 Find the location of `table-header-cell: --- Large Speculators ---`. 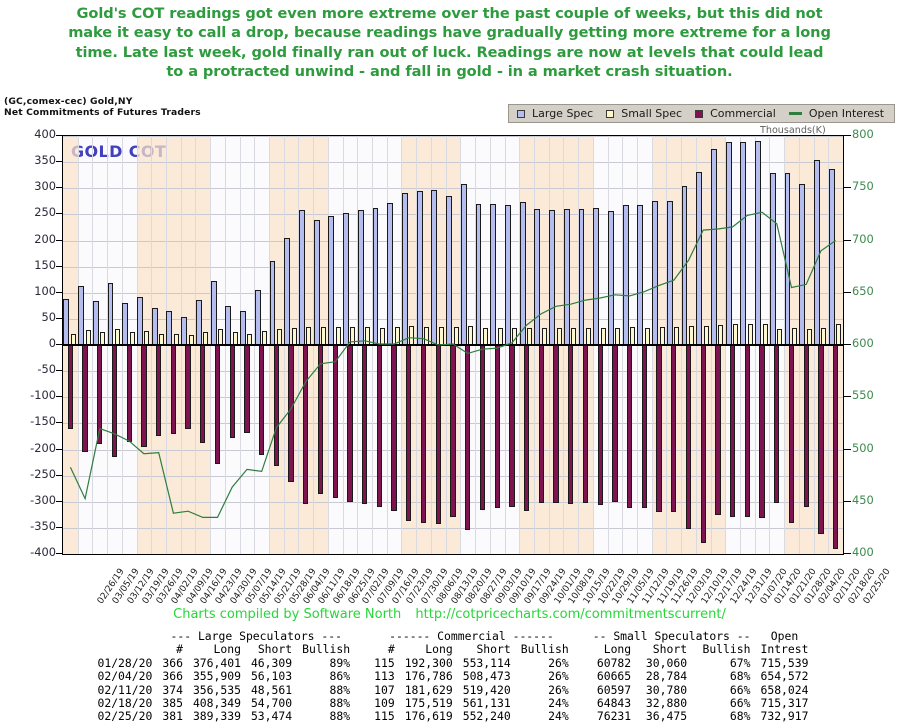

table-header-cell: --- Large Speculators --- is located at coordinates (256, 636).